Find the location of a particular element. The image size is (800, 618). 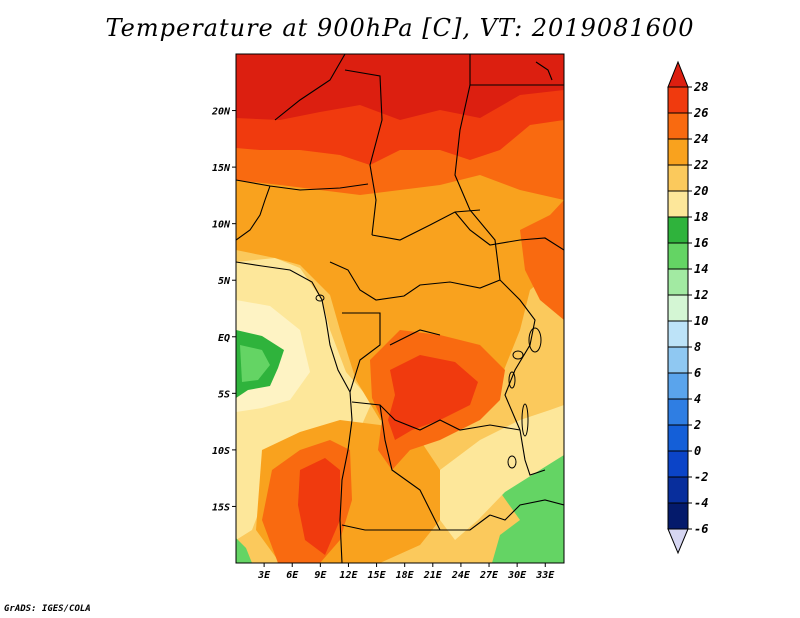

colorbar-label: 0 is located at coordinates (697, 451).